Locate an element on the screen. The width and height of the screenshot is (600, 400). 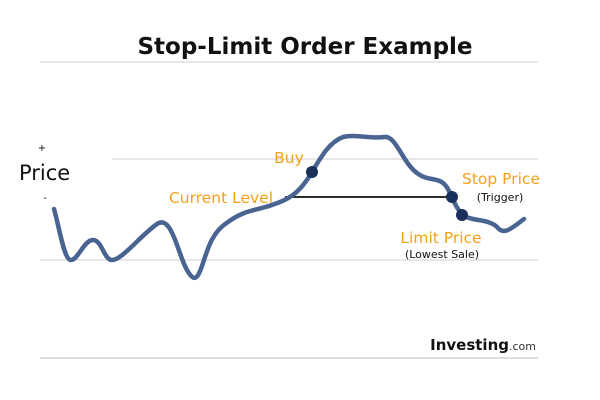
axis-plus-sign: + is located at coordinates (42, 148).